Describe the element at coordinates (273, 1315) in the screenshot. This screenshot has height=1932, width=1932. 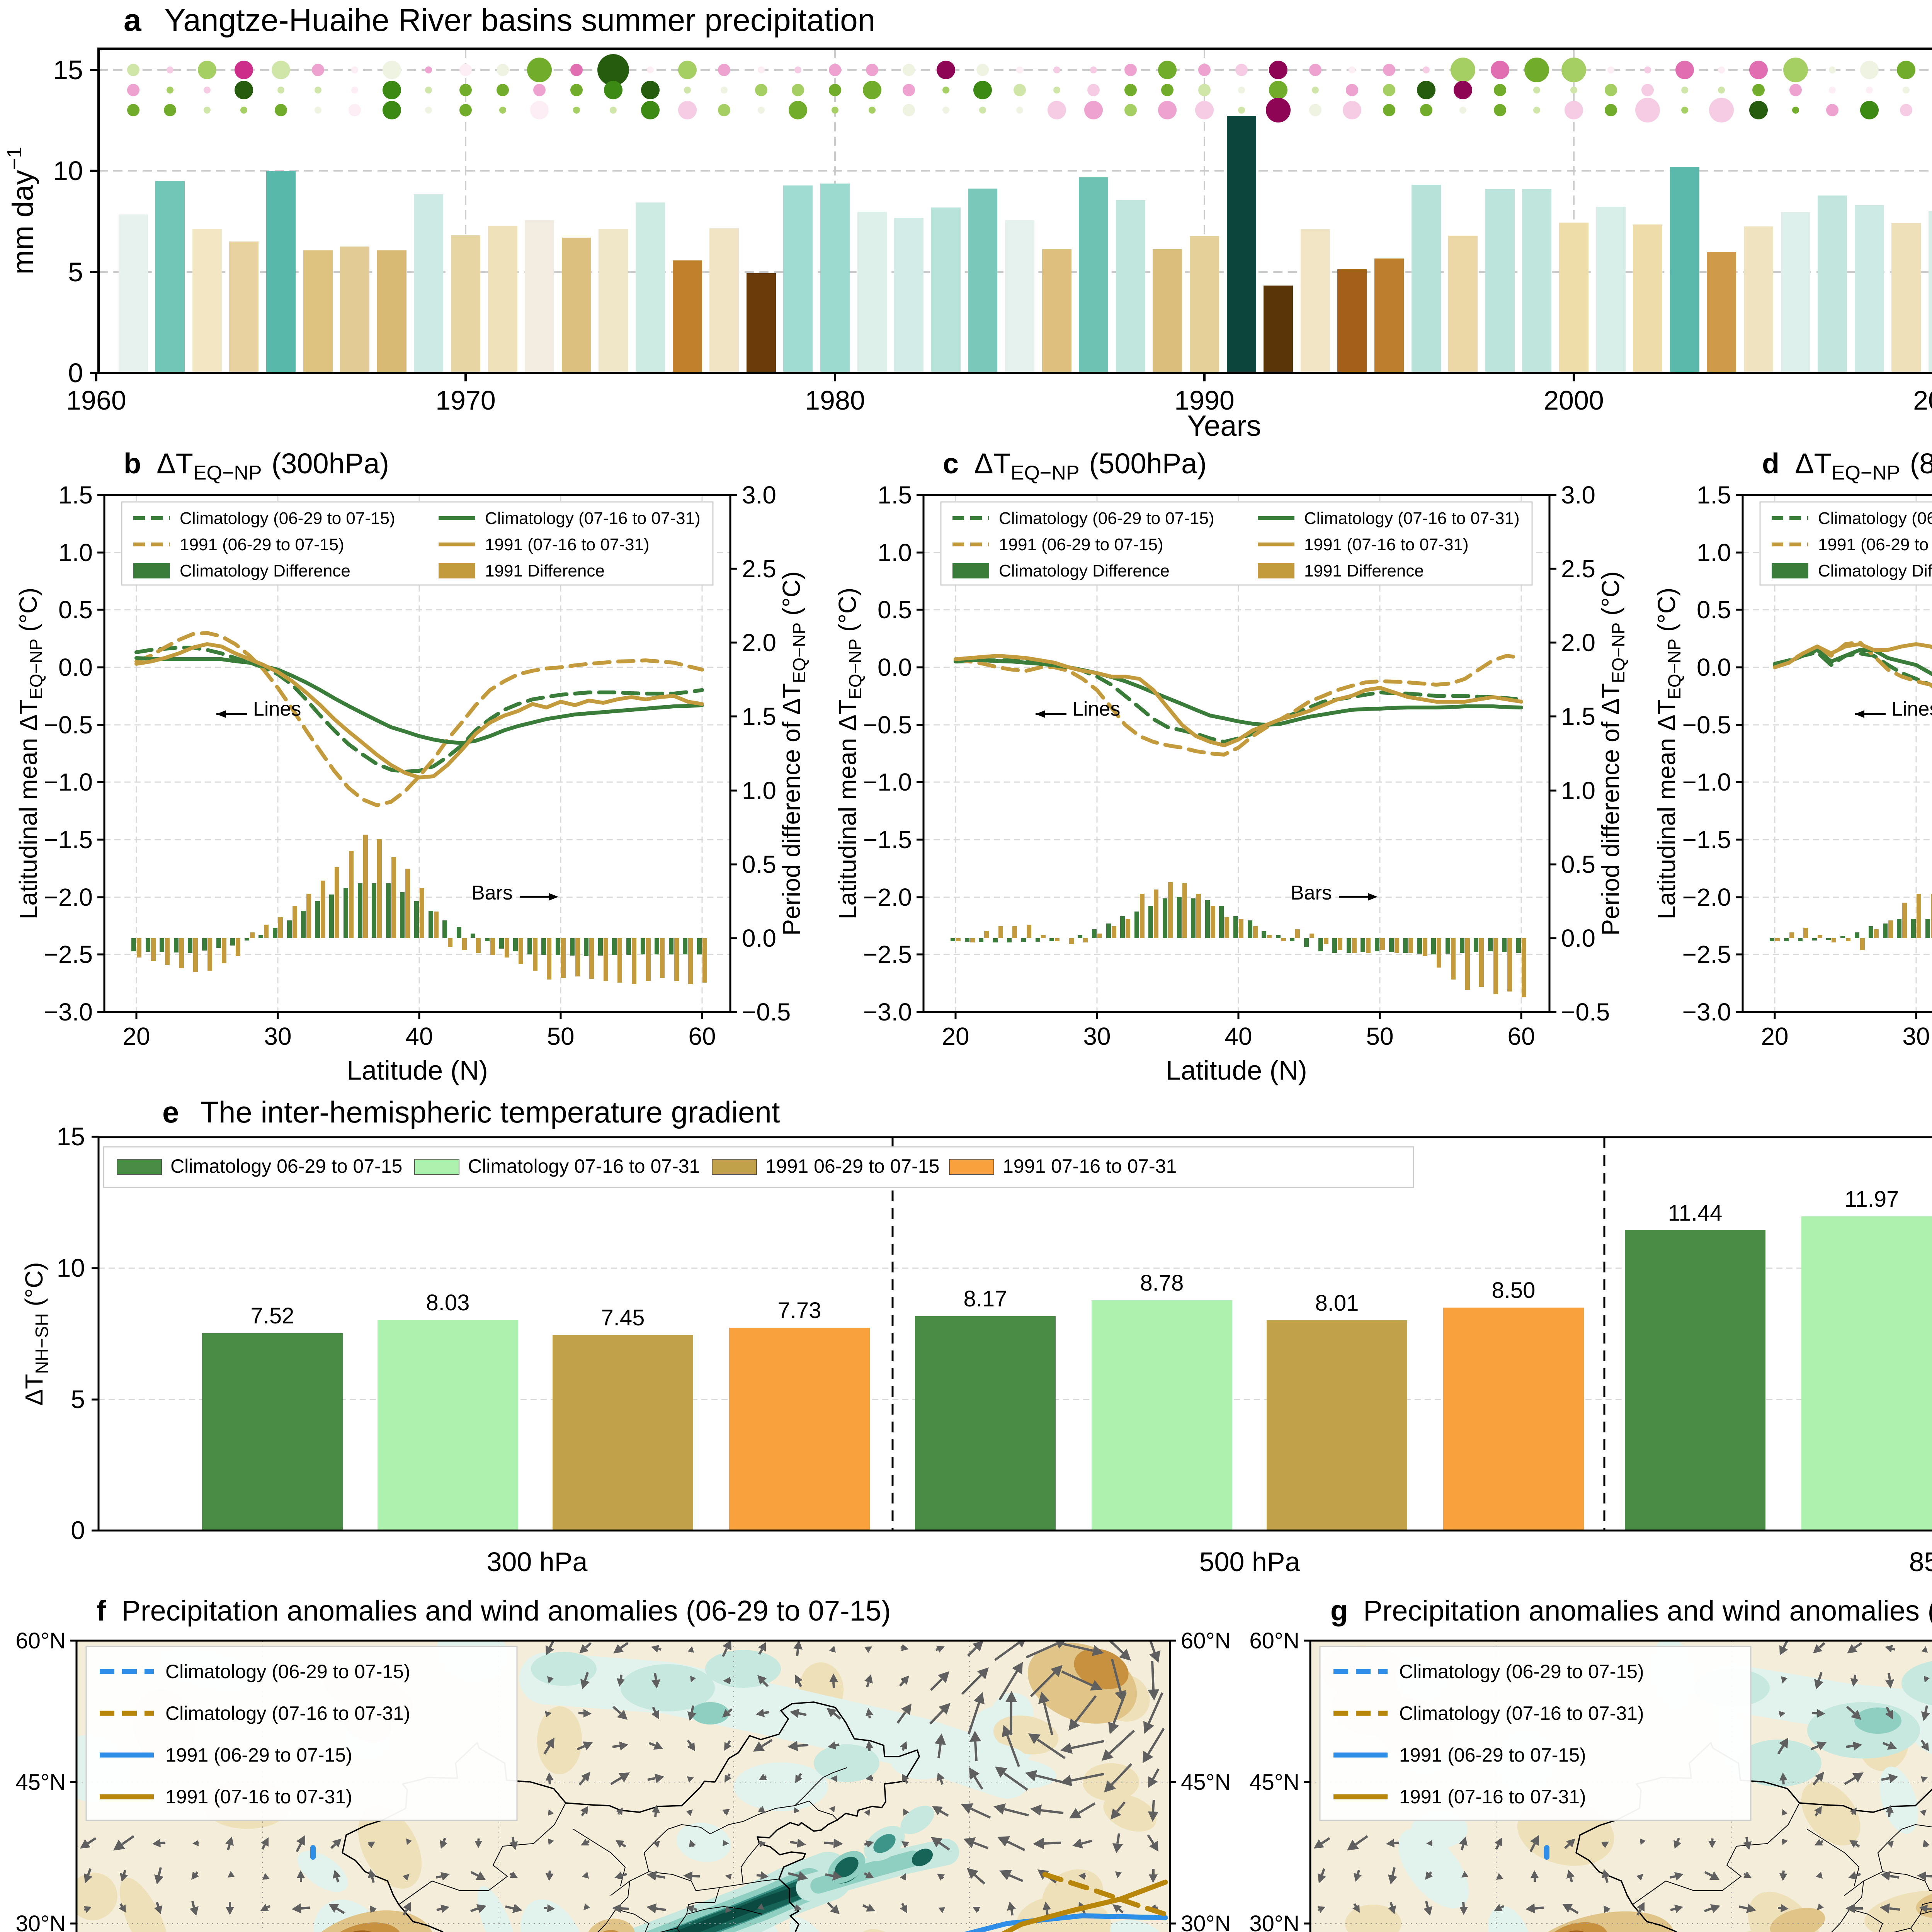
I see `svg-text: 7.52` at that location.